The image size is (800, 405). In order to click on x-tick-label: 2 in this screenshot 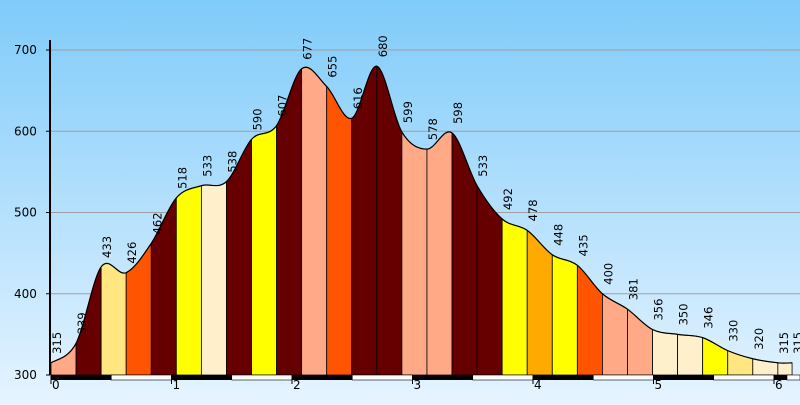, I will do `click(297, 385)`.